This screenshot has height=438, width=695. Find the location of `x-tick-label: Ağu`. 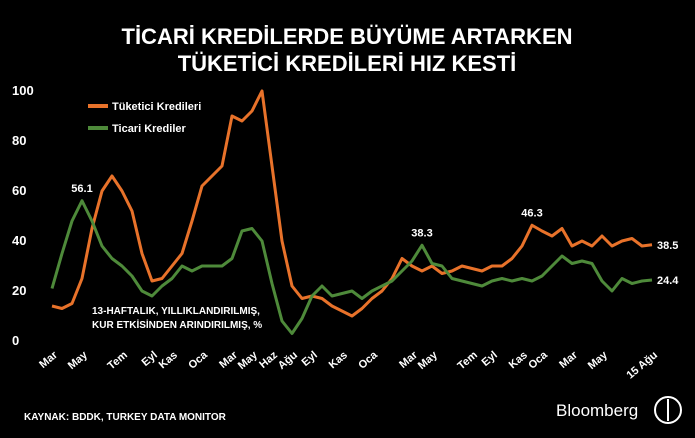

x-tick-label: Ağu is located at coordinates (288, 360).